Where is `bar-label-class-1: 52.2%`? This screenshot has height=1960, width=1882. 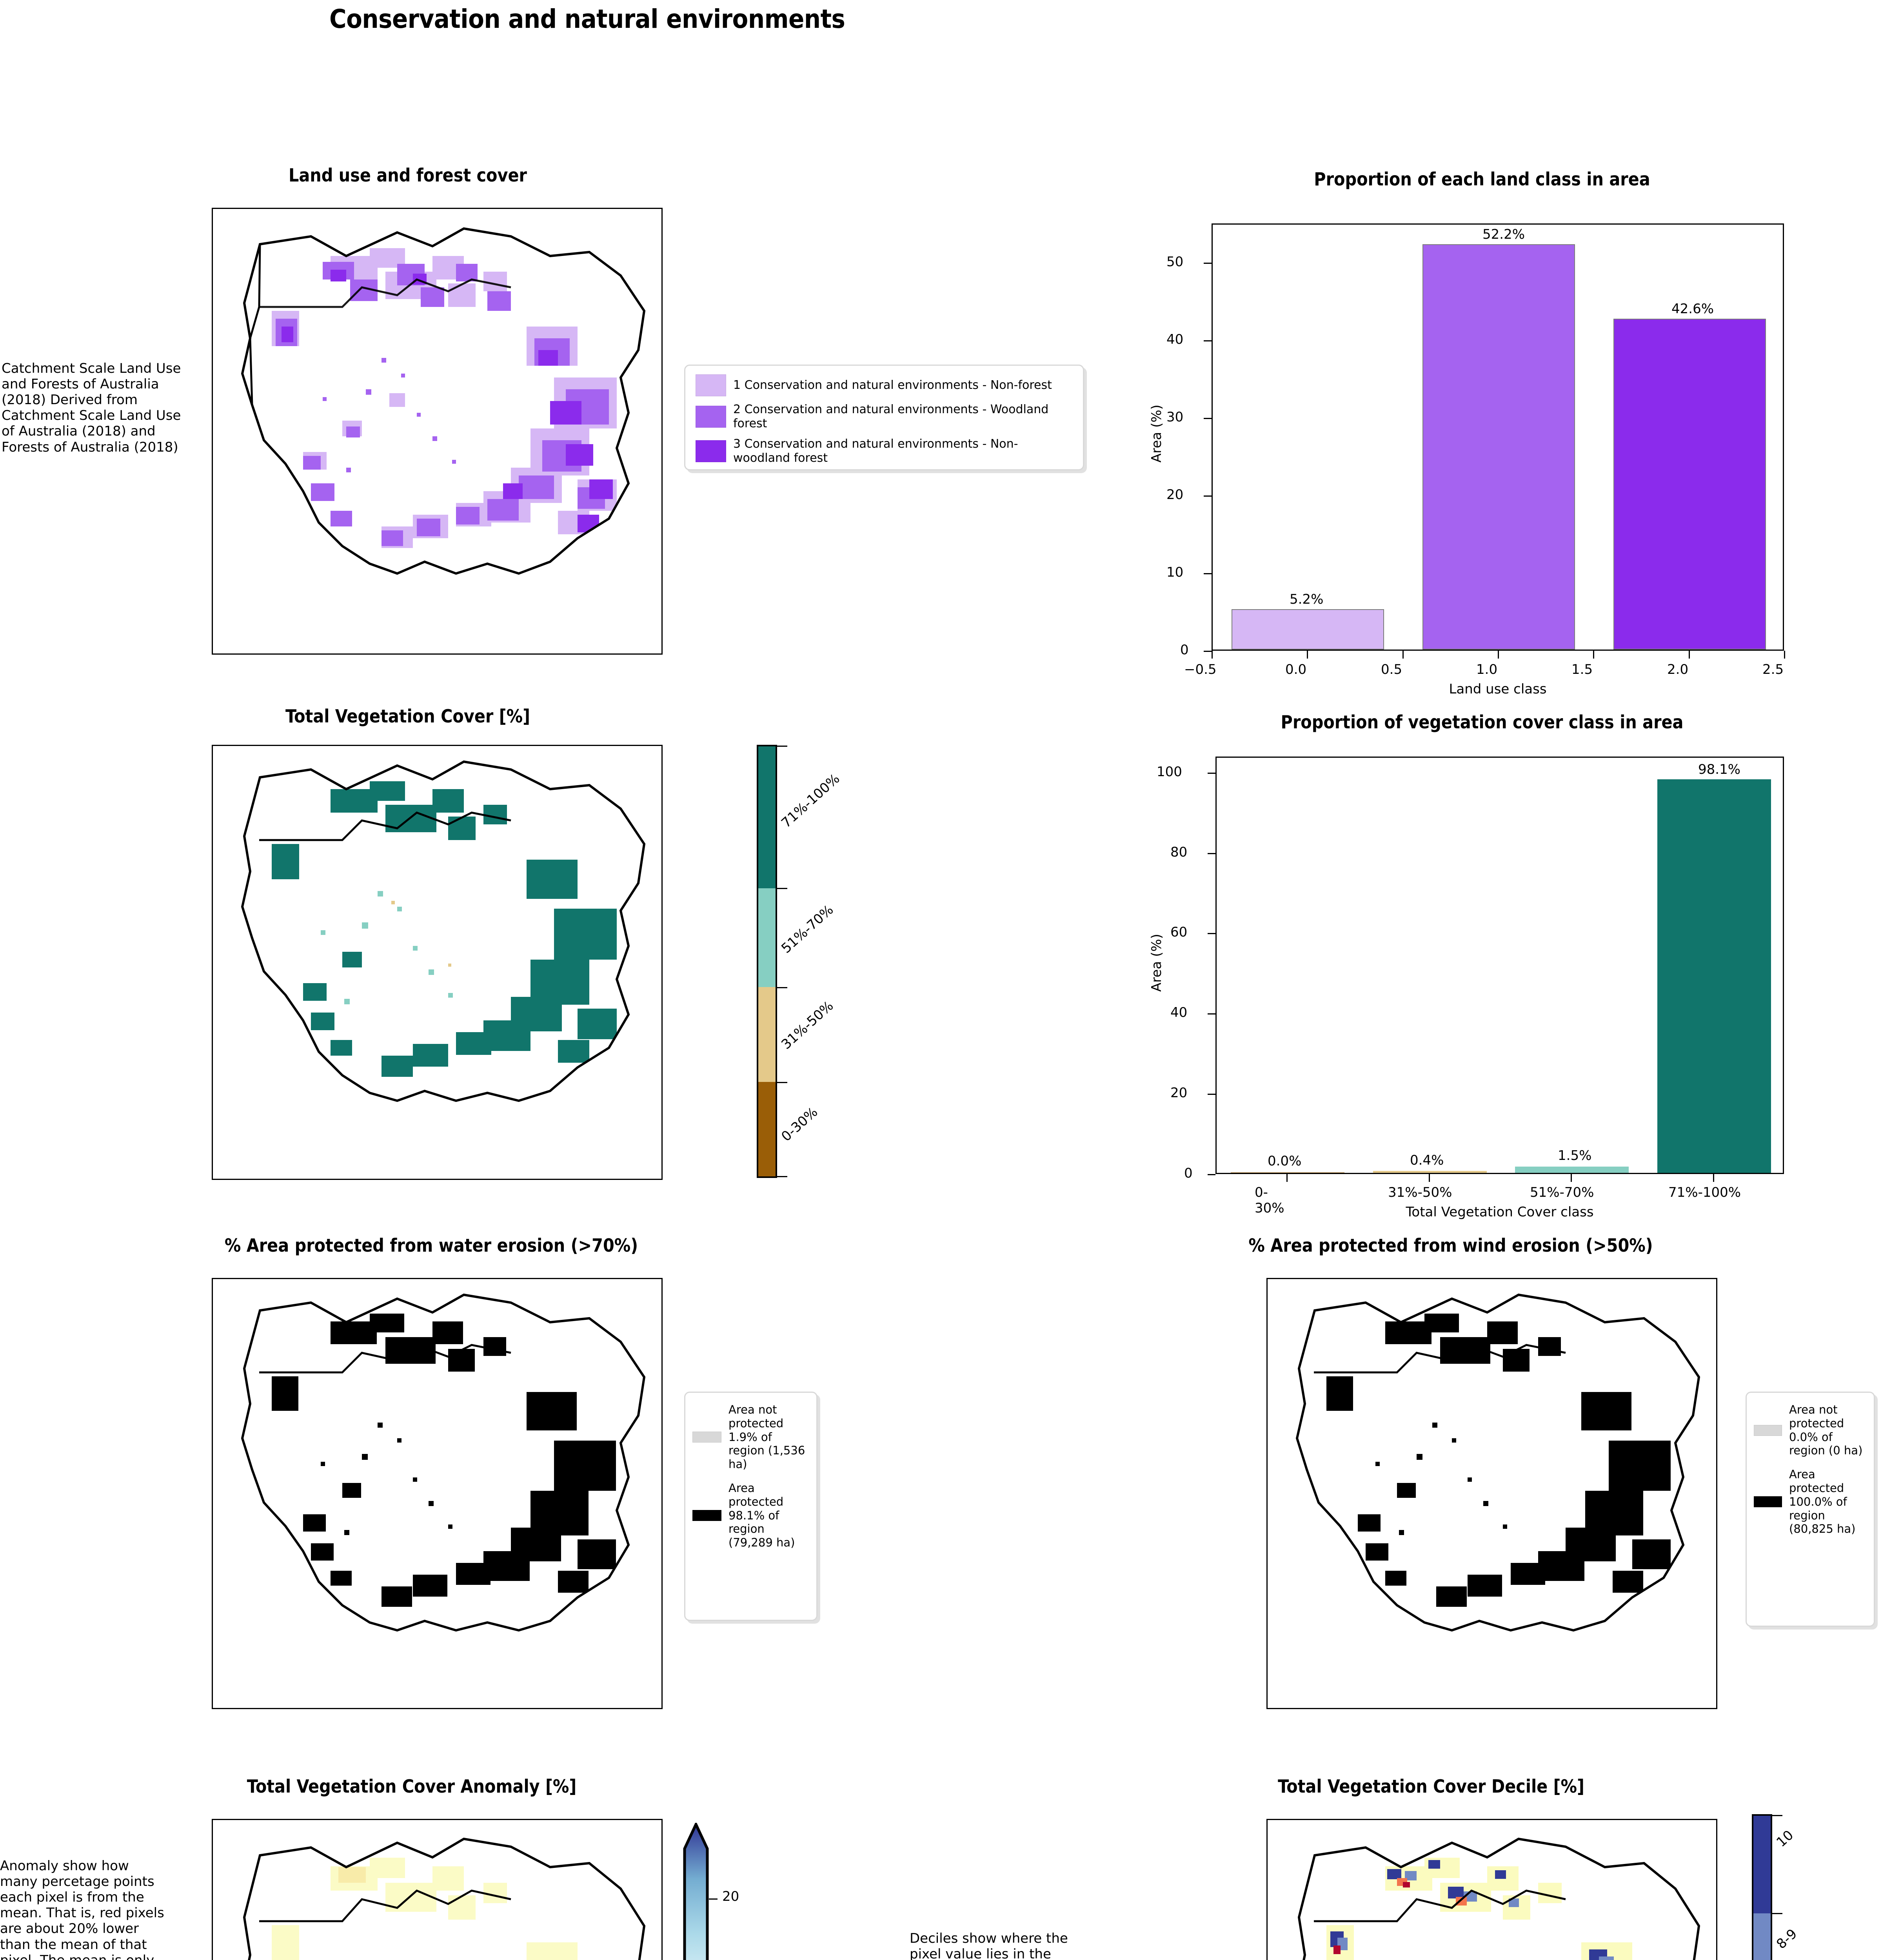 bar-label-class-1: 52.2% is located at coordinates (1503, 234).